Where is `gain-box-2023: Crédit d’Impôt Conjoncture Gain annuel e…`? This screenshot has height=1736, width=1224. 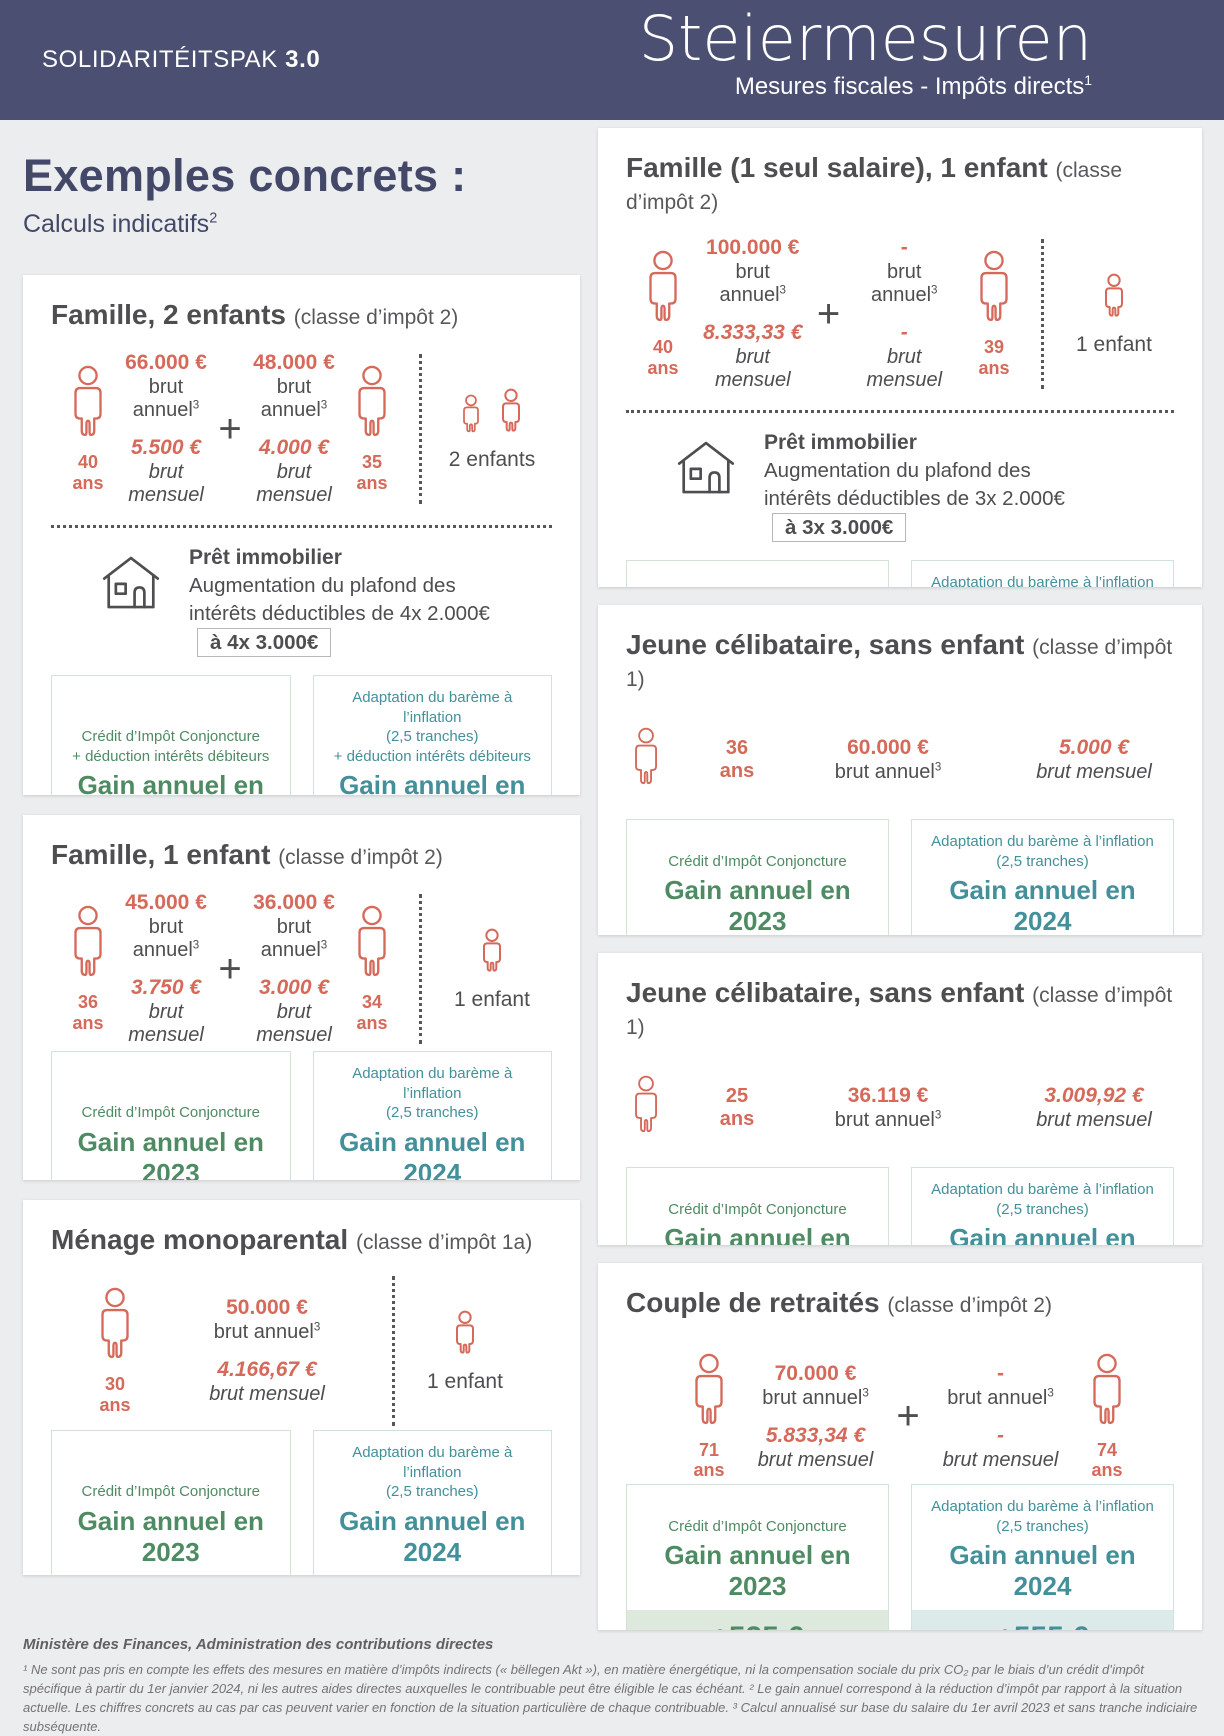 gain-box-2023: Crédit d’Impôt Conjoncture Gain annuel e… is located at coordinates (757, 877).